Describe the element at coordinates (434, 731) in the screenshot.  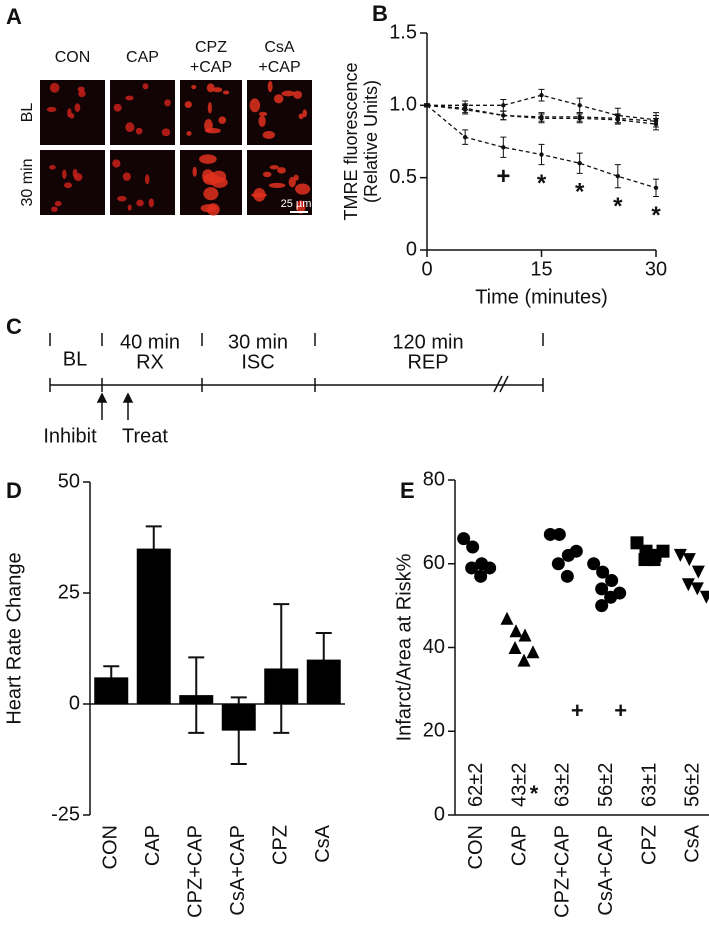
I see `y-tick-label: 20` at that location.